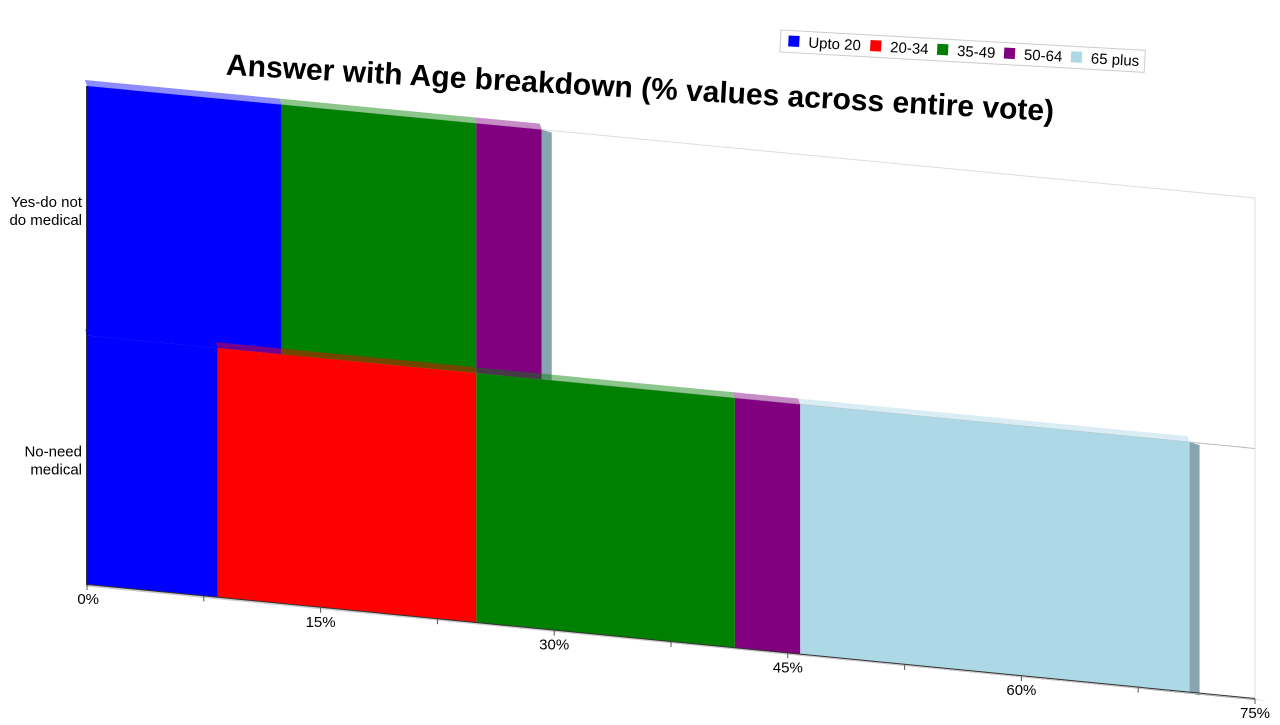  What do you see at coordinates (45, 336) in the screenshot?
I see `category-labels: Yes-do not do medical No-need medical` at bounding box center [45, 336].